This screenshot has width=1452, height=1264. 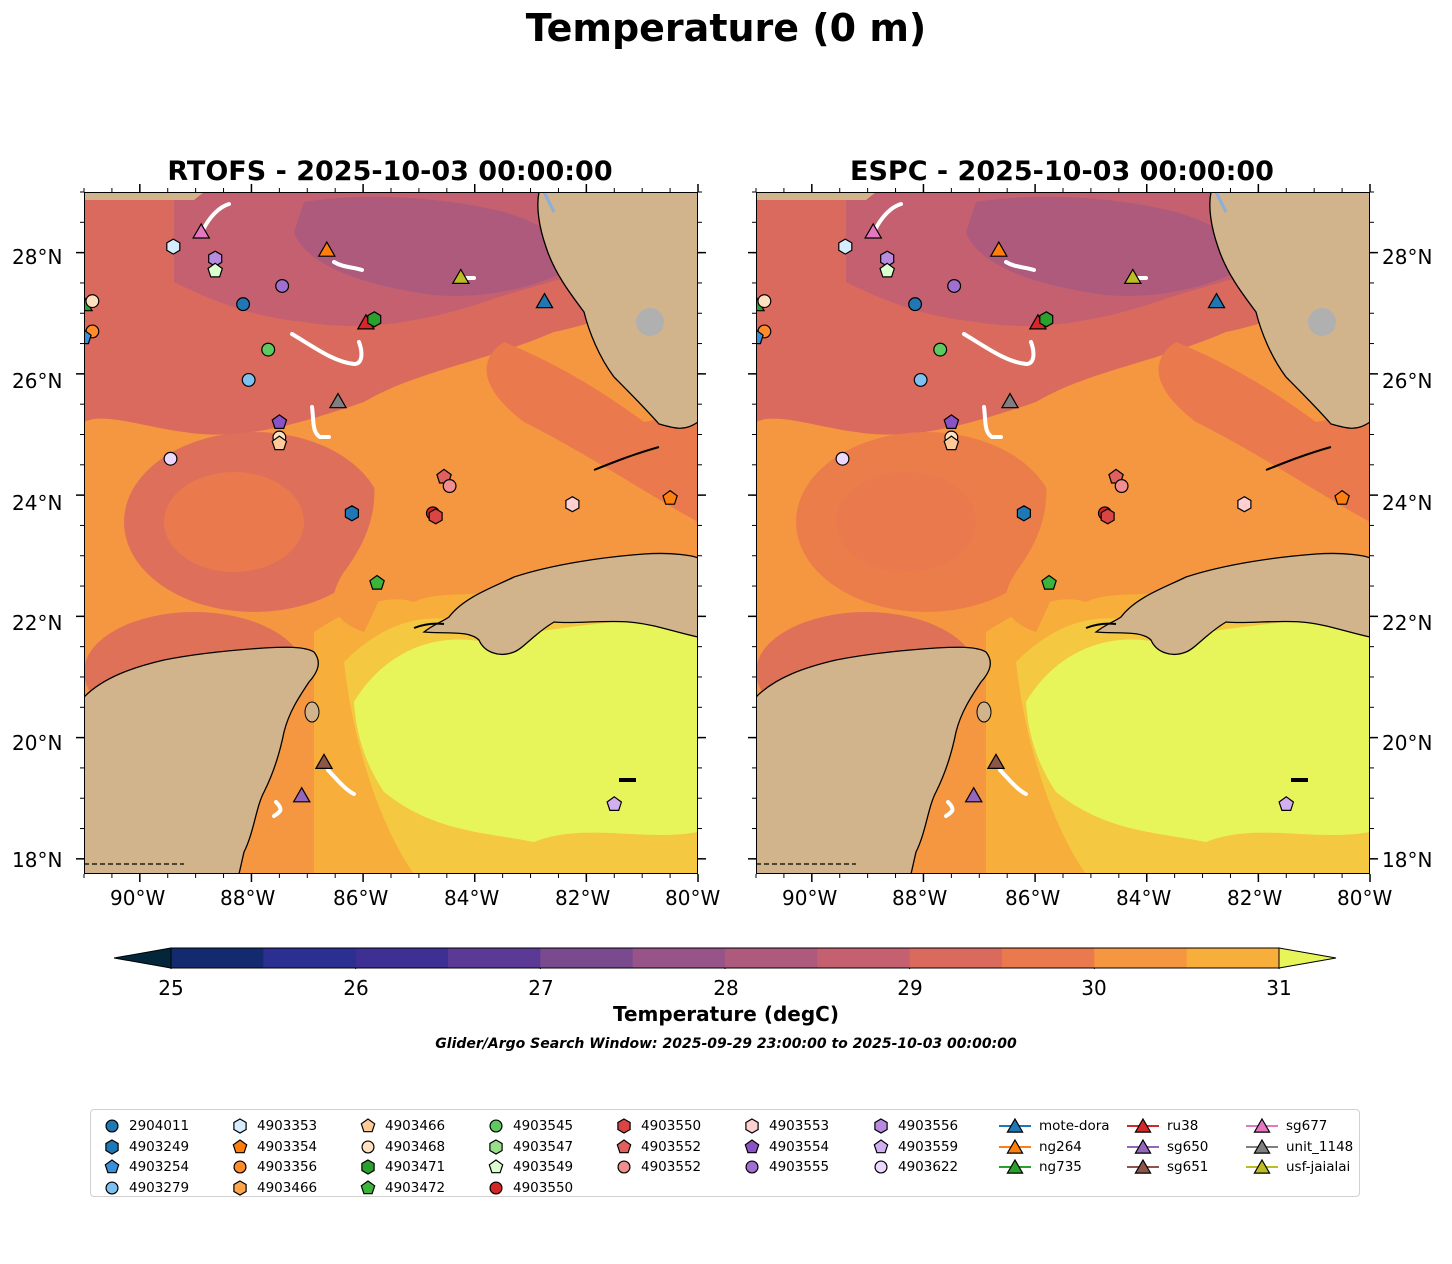 What do you see at coordinates (786, 1167) in the screenshot?
I see `legend-item: 4903555` at bounding box center [786, 1167].